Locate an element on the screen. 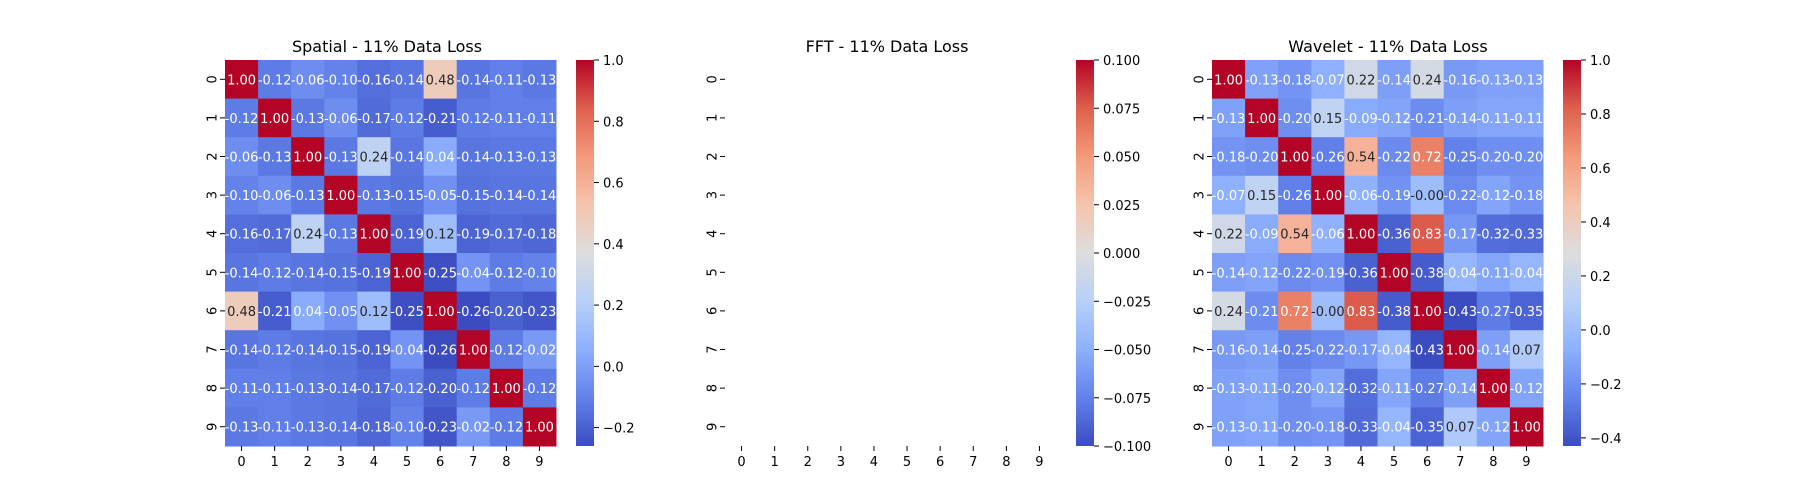 The image size is (1800, 500). spatial-cell-value: -0.19 is located at coordinates (407, 235).